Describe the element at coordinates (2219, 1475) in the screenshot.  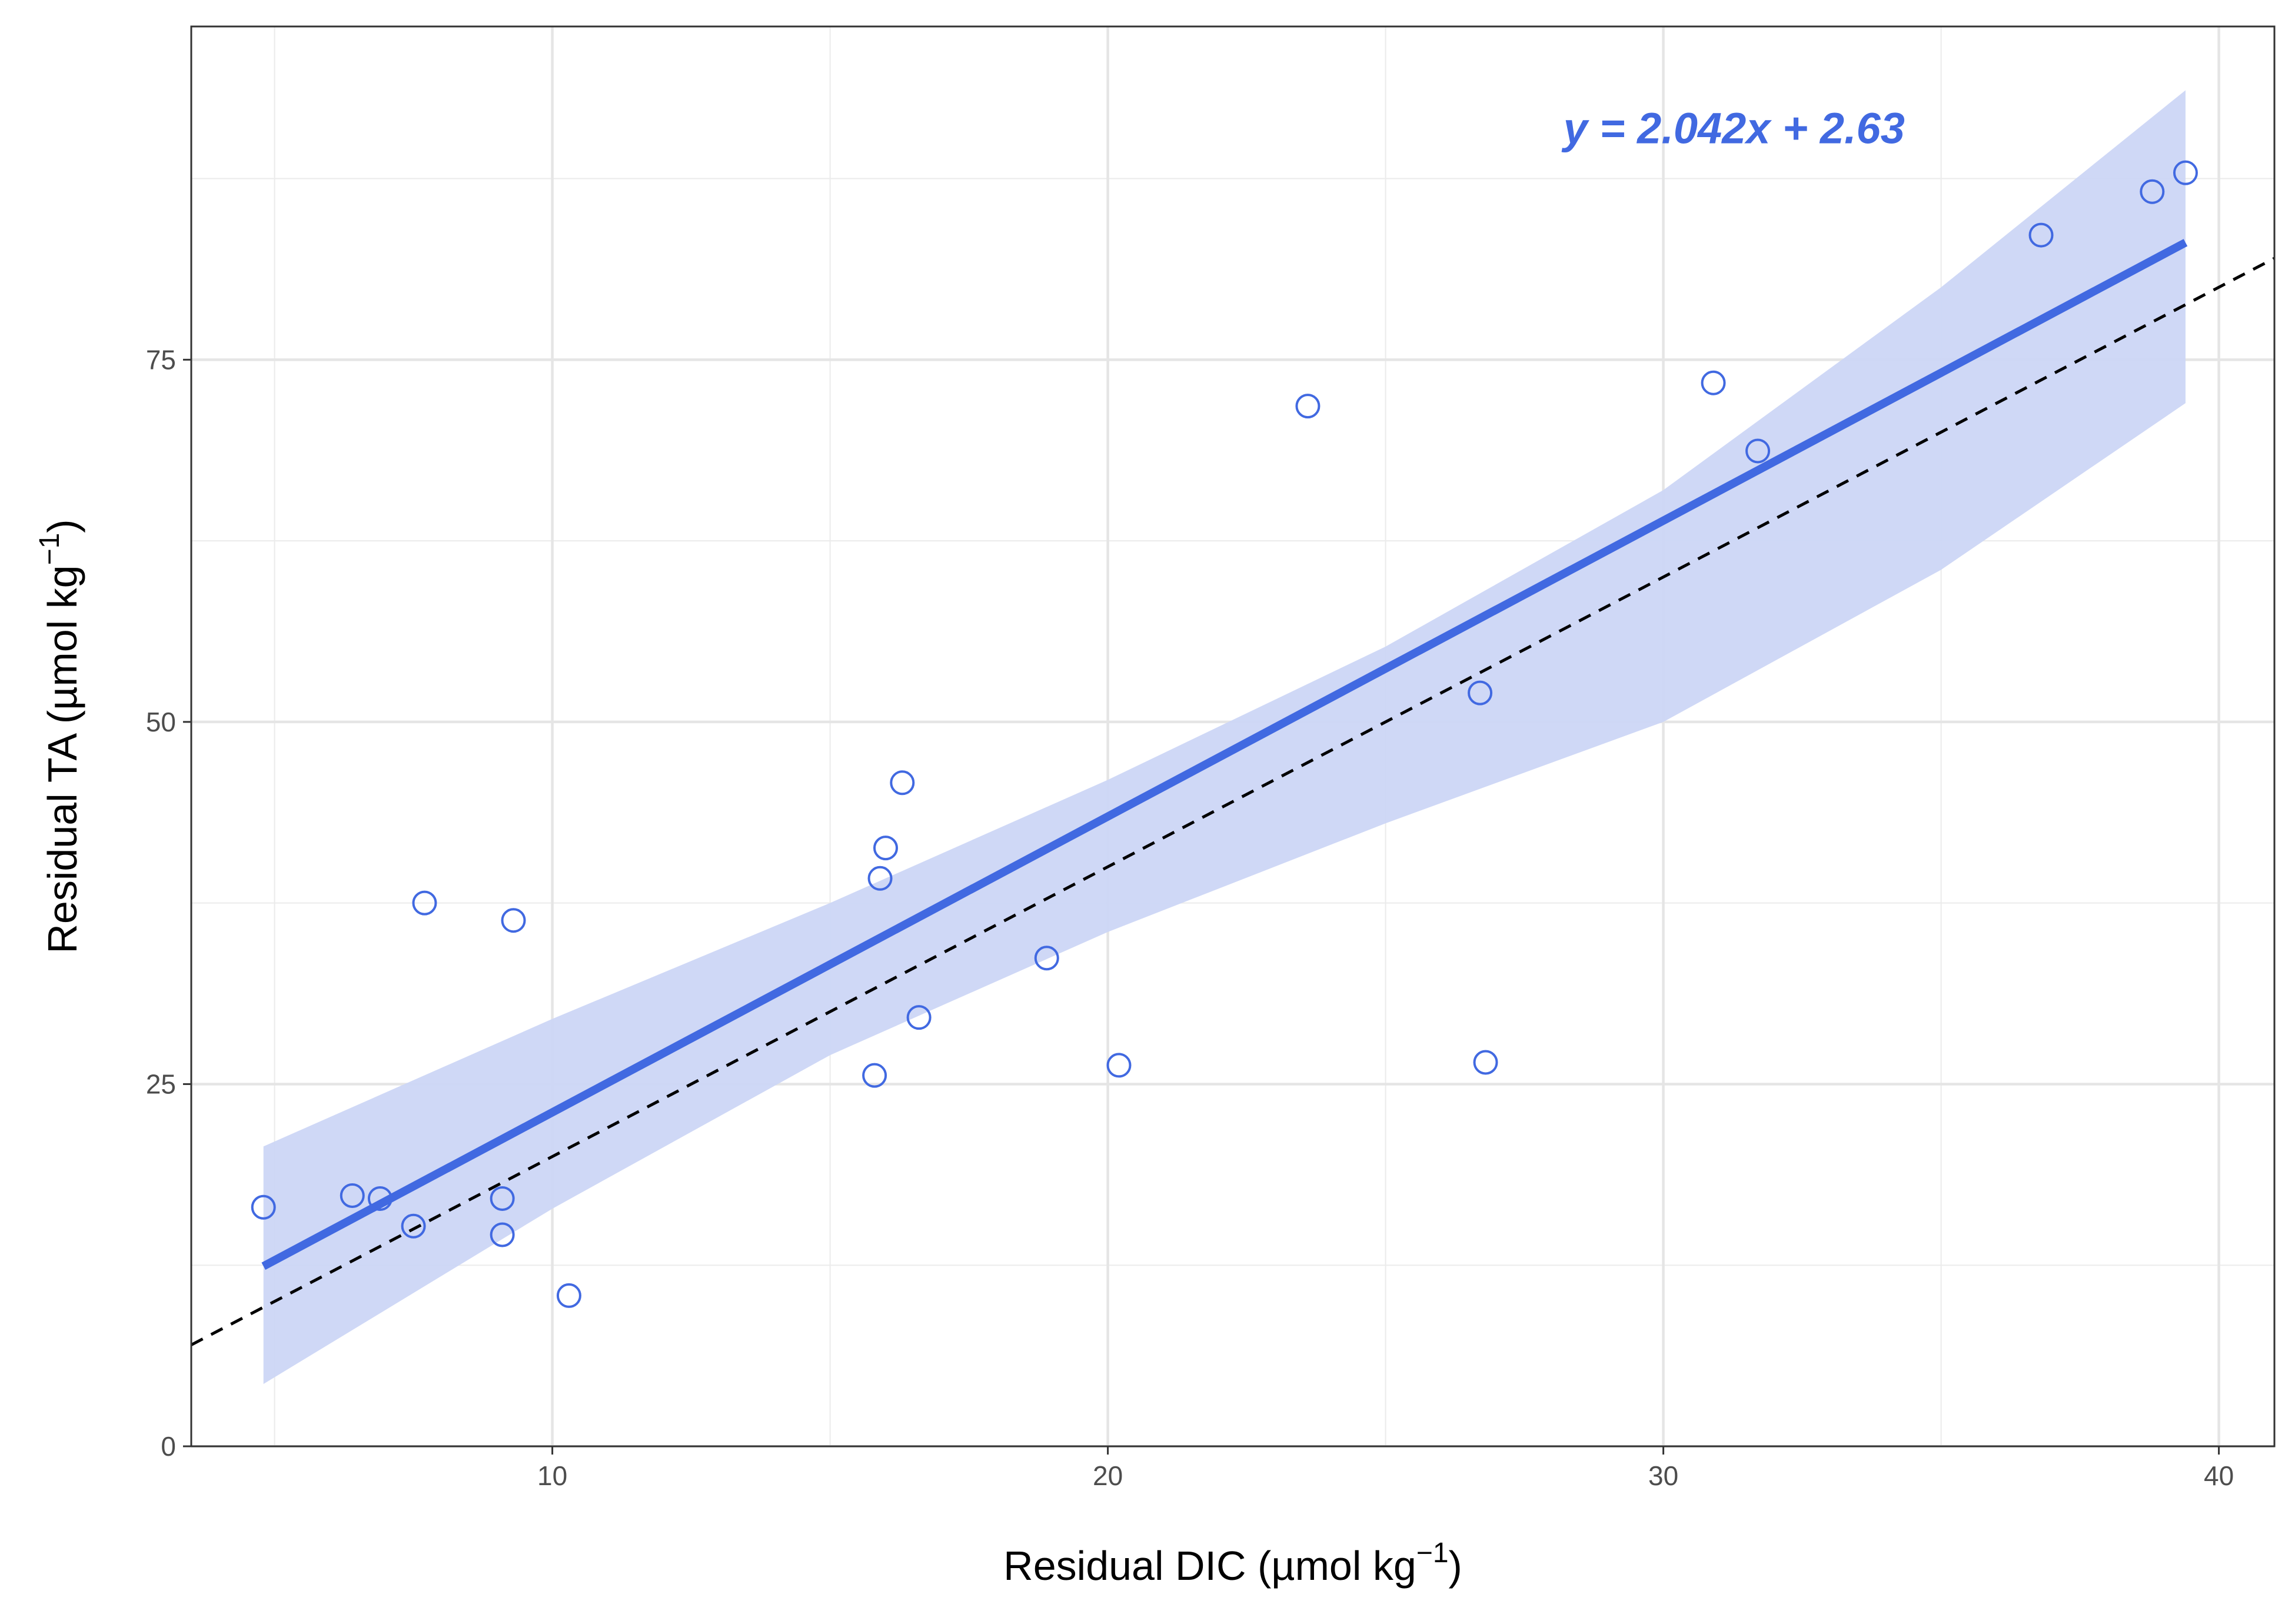
I see `x-tick-label: 40` at that location.